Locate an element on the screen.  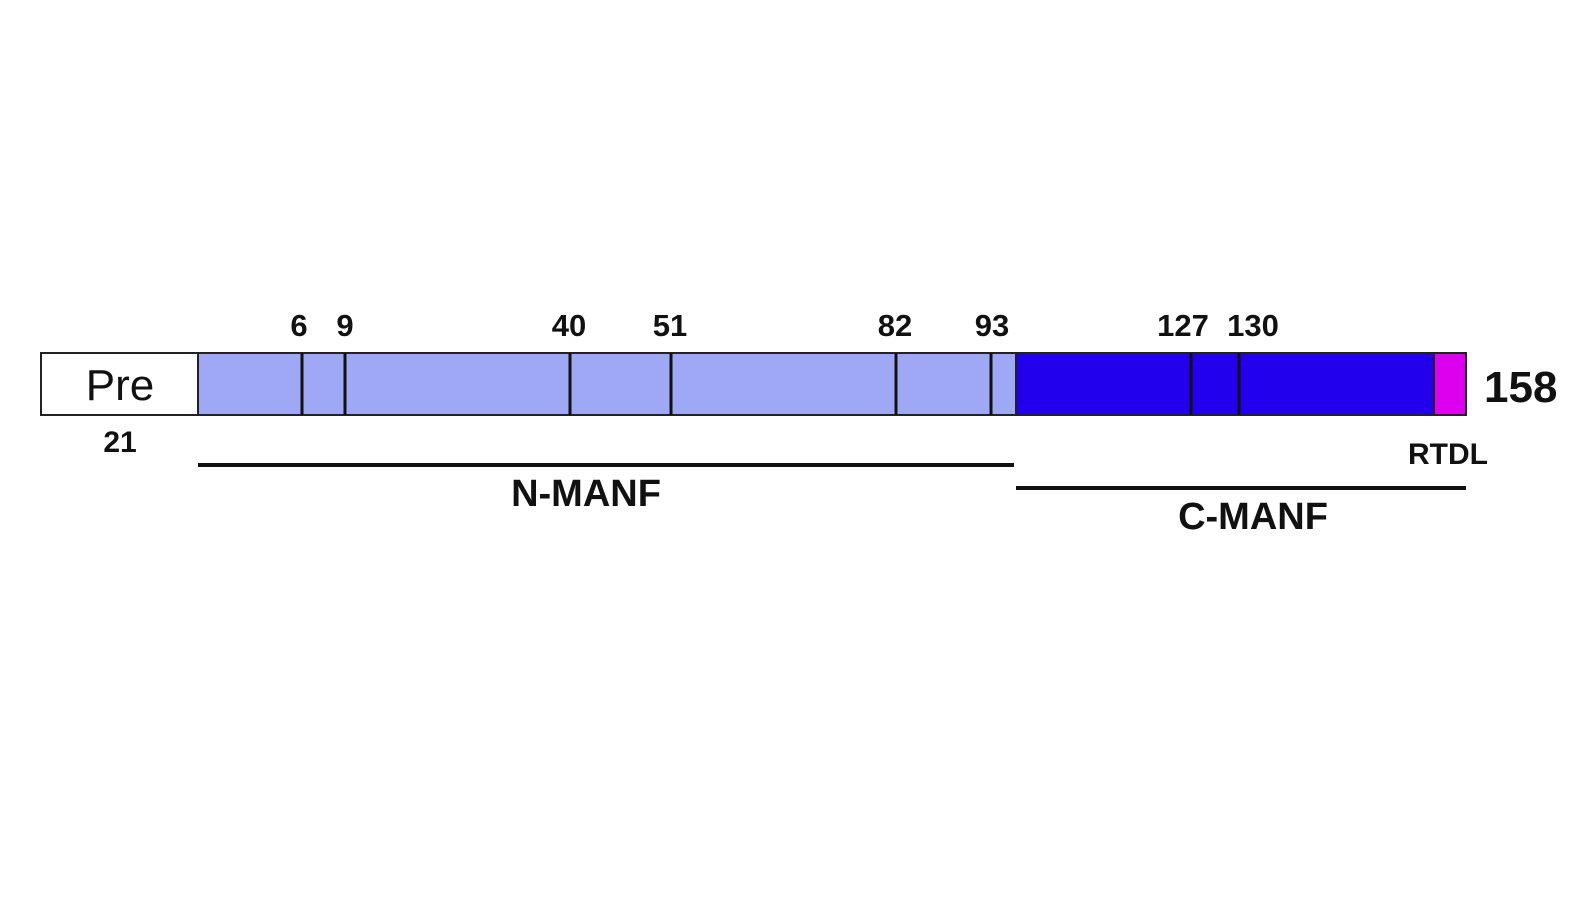
n-manf-domain-box is located at coordinates (607, 384).